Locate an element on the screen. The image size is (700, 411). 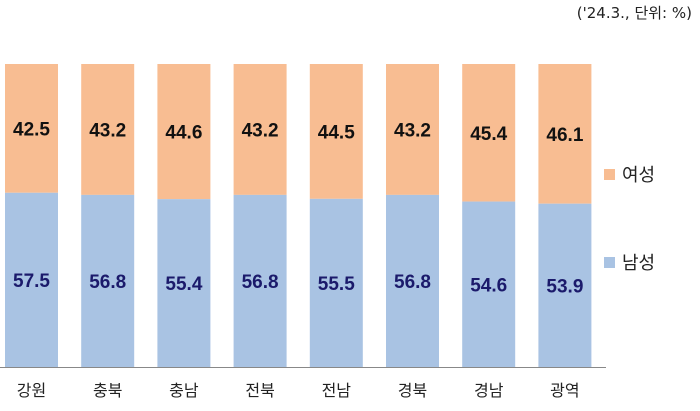
male-value-label: 53.9 is located at coordinates (564, 286).